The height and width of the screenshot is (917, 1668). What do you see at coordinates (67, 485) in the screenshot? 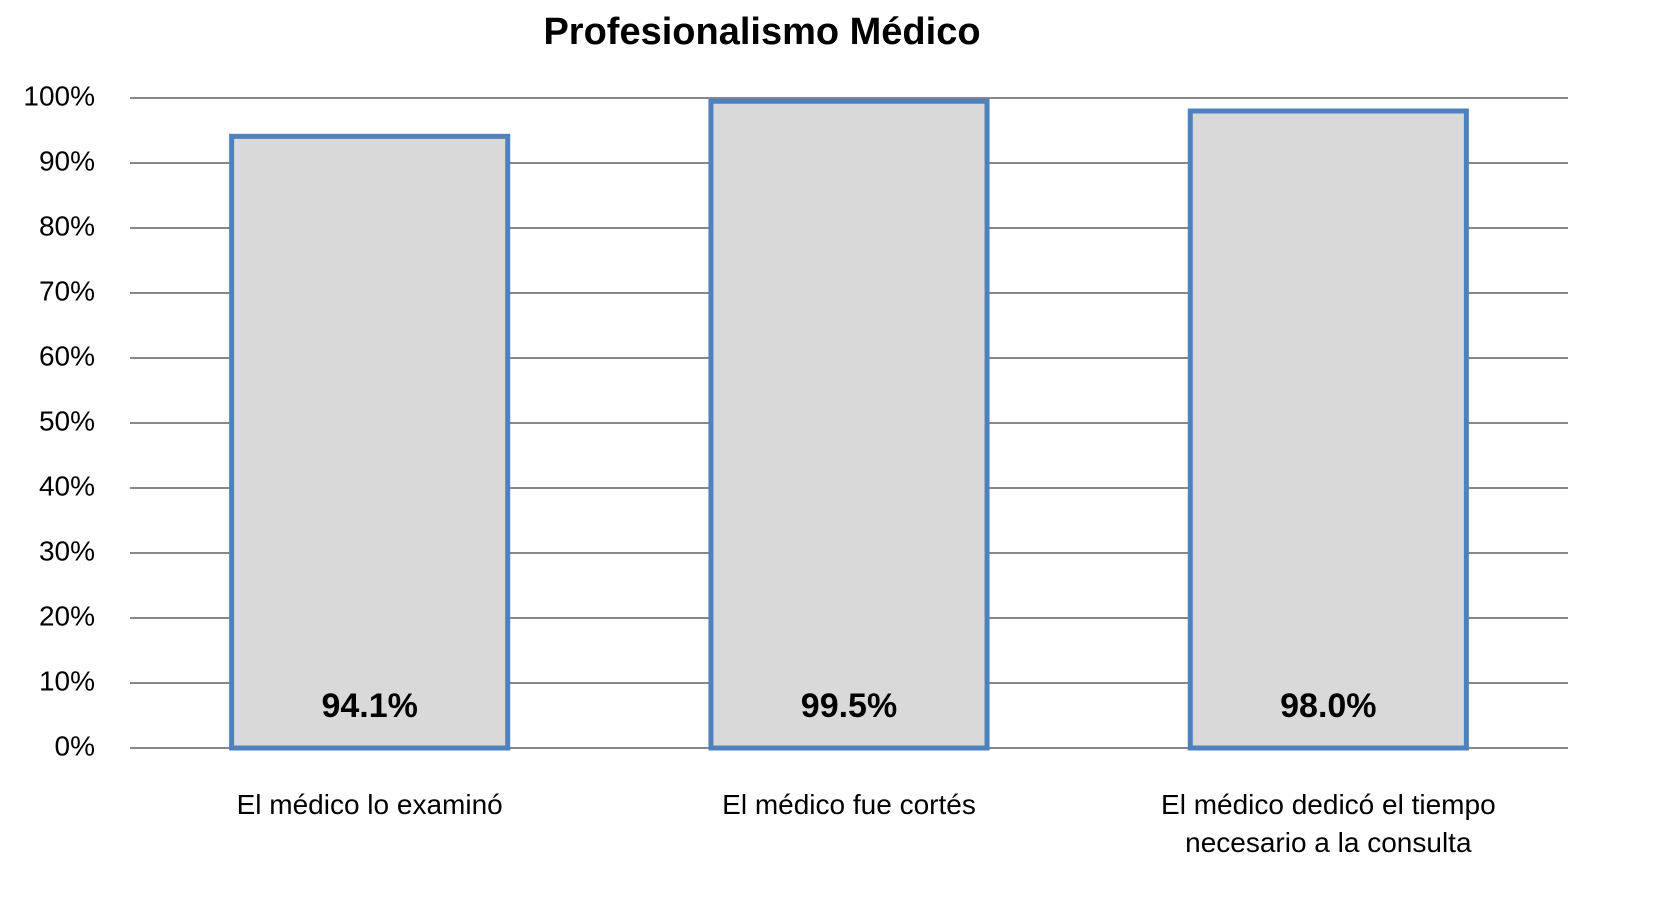
I see `y-tick-label: 40%` at bounding box center [67, 485].